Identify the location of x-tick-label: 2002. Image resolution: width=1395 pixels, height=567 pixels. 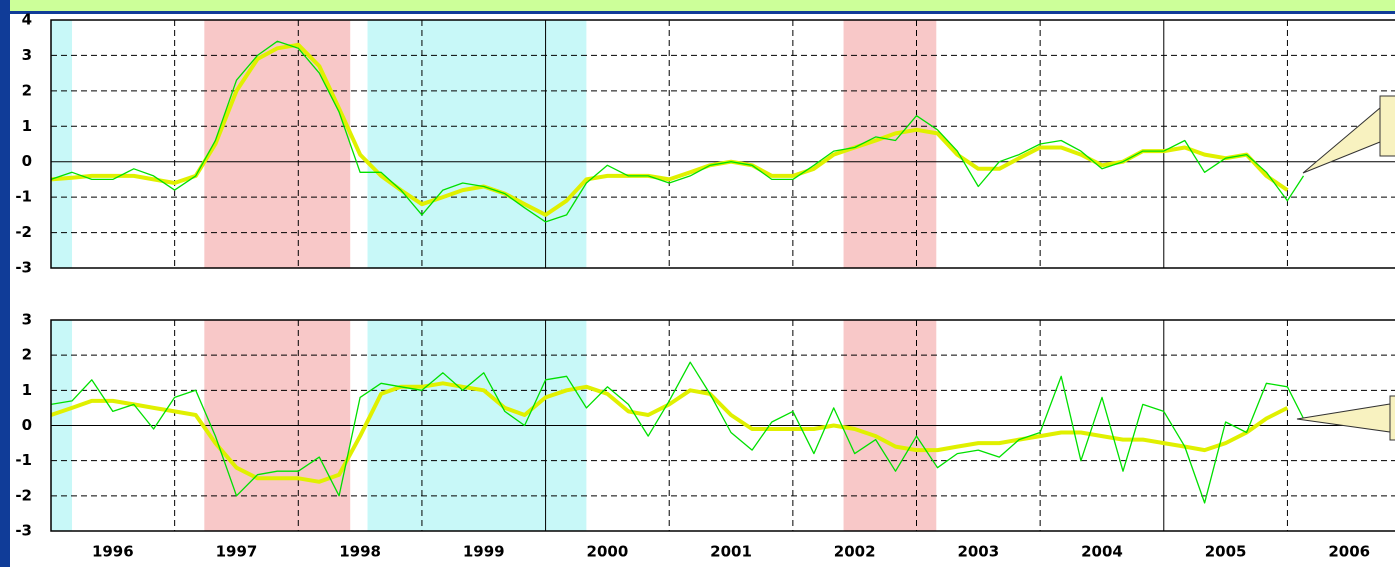
(855, 552).